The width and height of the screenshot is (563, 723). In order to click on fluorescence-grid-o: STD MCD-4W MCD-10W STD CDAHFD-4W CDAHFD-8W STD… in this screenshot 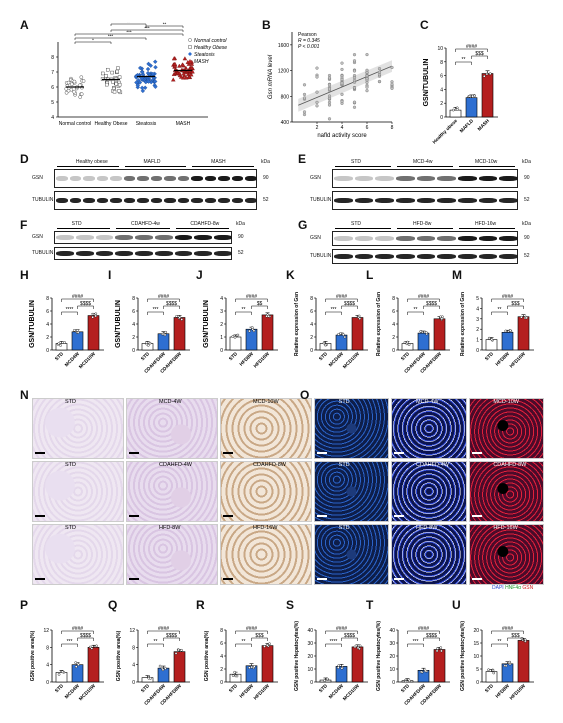, I will do `click(429, 491)`.